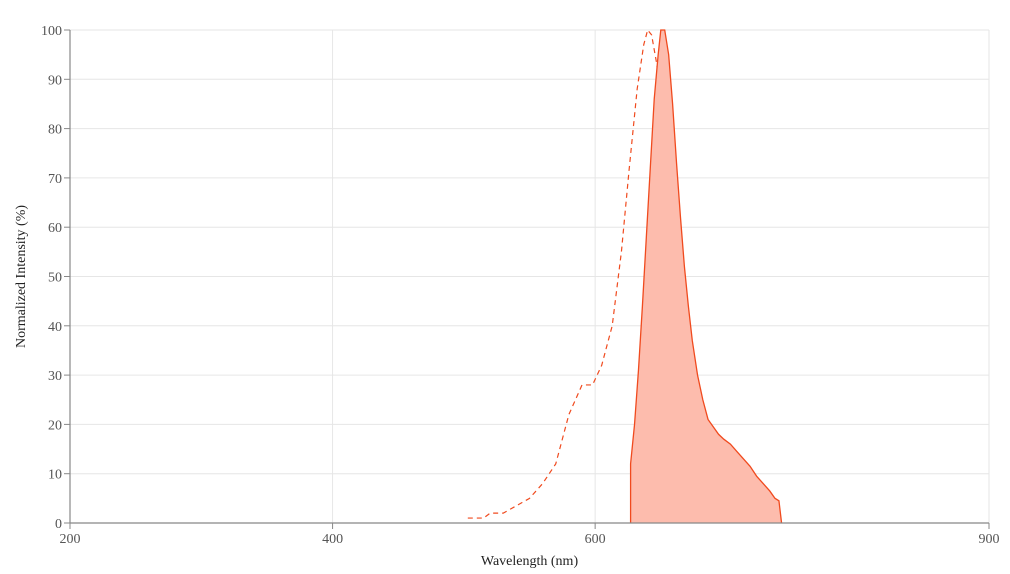 This screenshot has width=1010, height=574. What do you see at coordinates (55, 327) in the screenshot?
I see `y-tick-label: 40` at bounding box center [55, 327].